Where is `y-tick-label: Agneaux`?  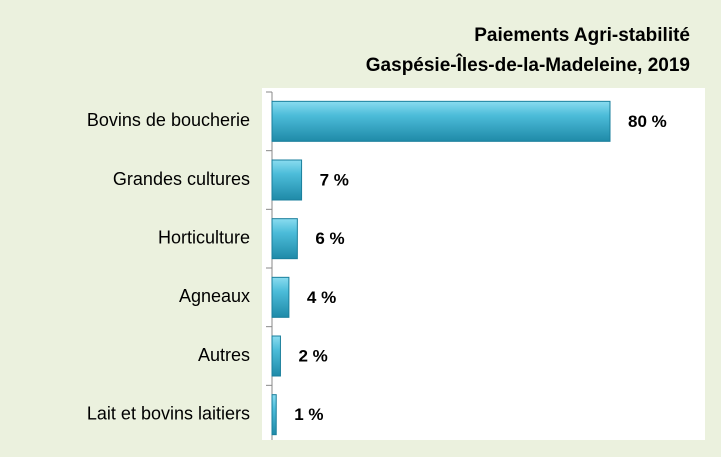 y-tick-label: Agneaux is located at coordinates (214, 296).